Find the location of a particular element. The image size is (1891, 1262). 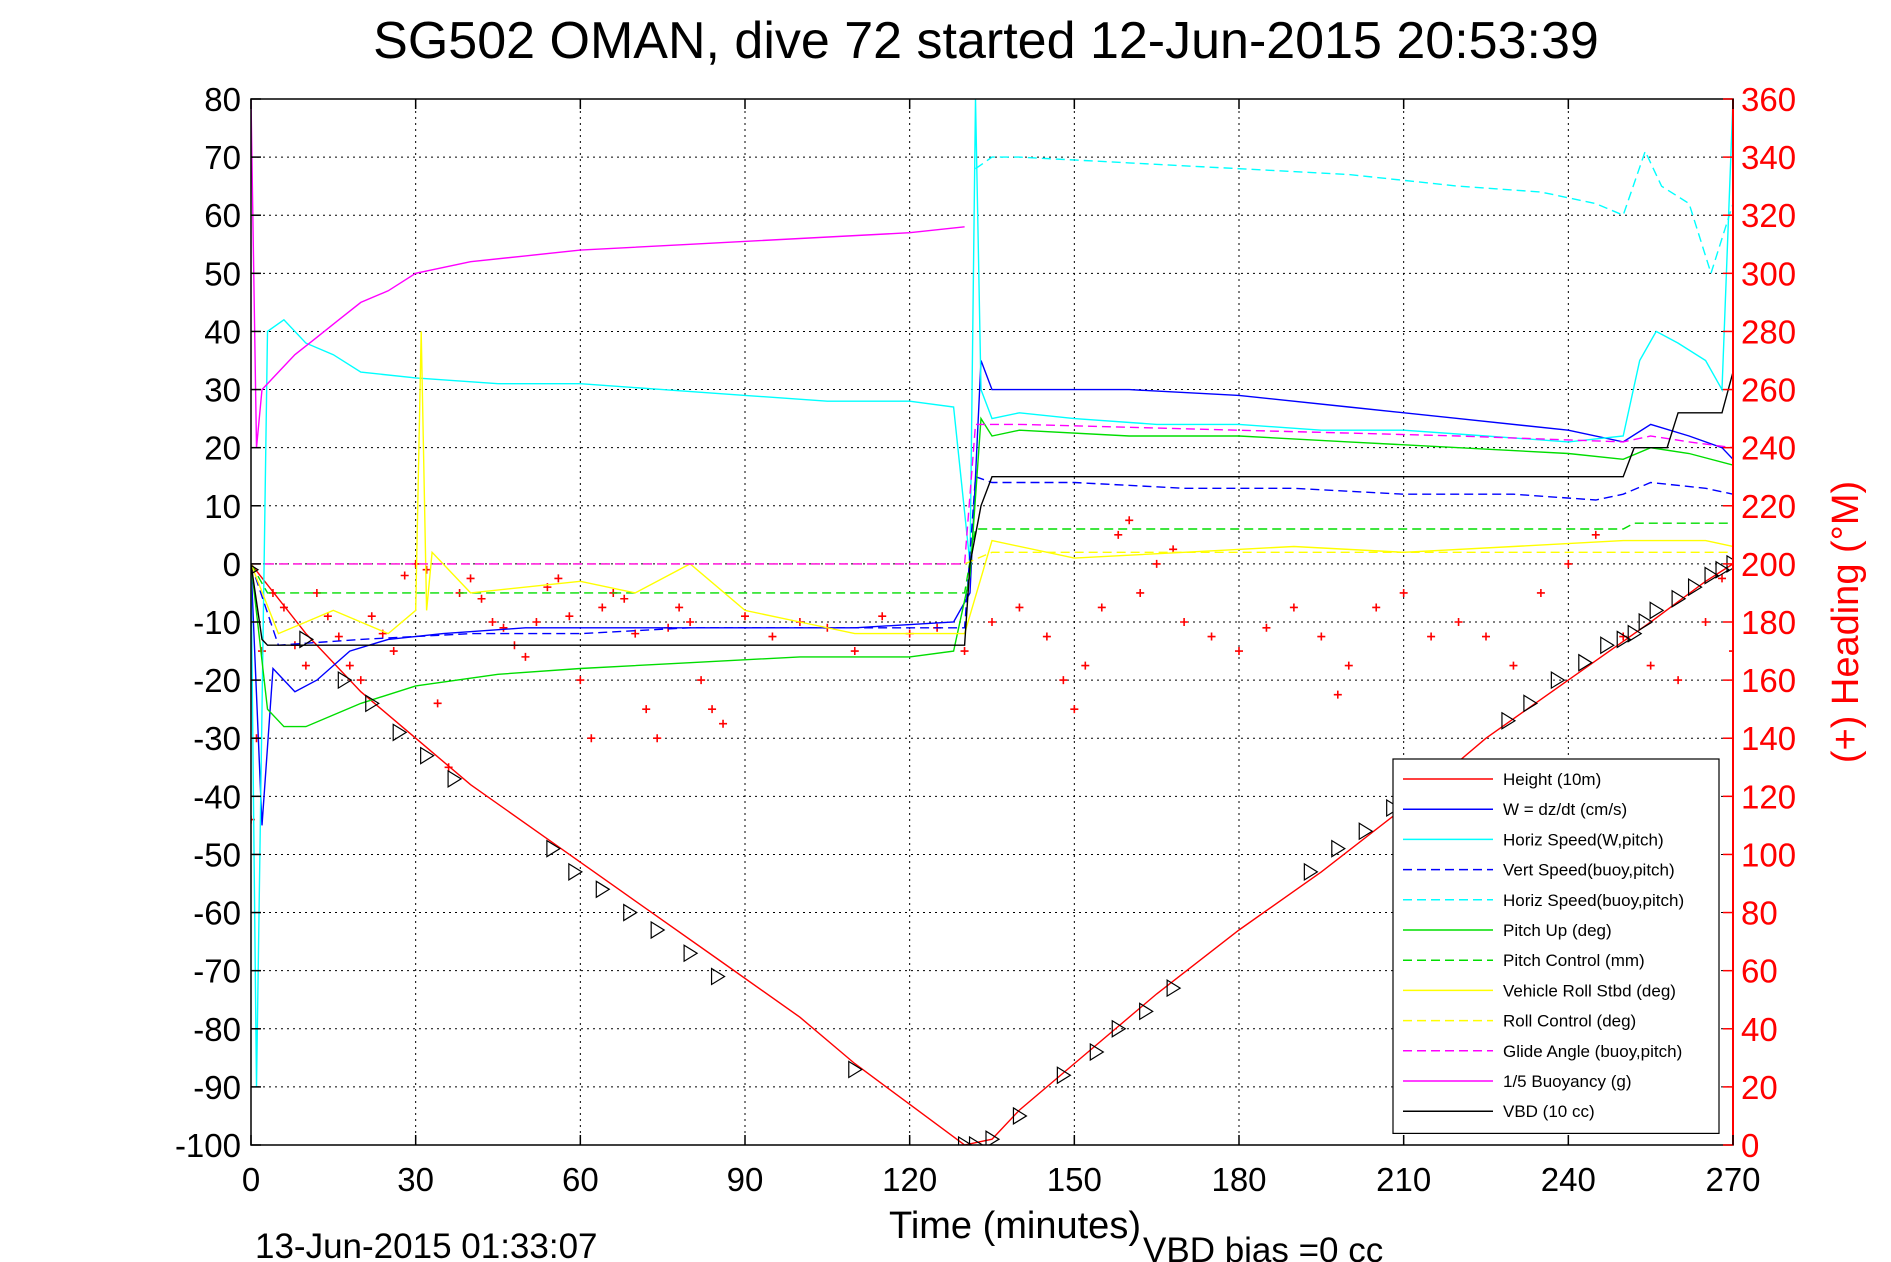

y-tick-label: 10 is located at coordinates (222, 506).